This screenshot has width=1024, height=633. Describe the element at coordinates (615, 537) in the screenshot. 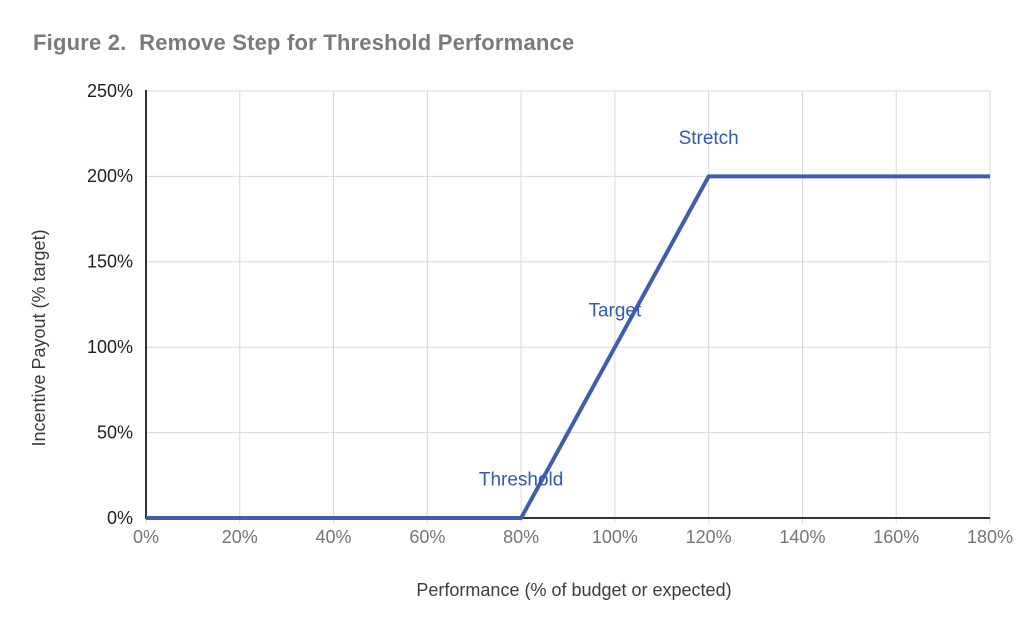

I see `x-tick-label: 100%` at that location.